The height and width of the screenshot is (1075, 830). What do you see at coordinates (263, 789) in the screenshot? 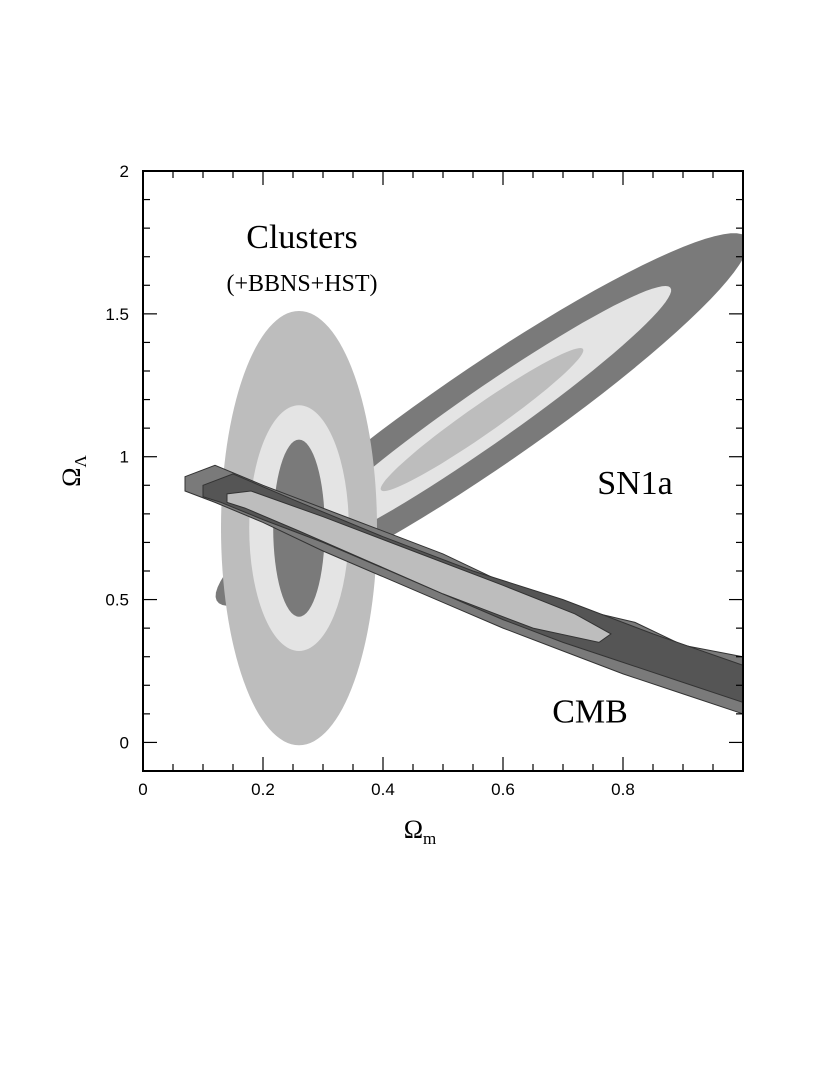
I see `x-tick-label: 0.2` at bounding box center [263, 789].